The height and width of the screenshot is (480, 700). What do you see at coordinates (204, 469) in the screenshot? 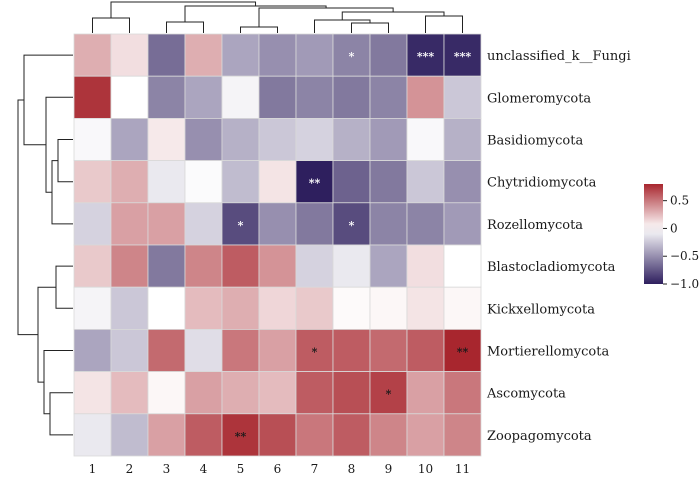
I see `column-label: 4` at bounding box center [204, 469].